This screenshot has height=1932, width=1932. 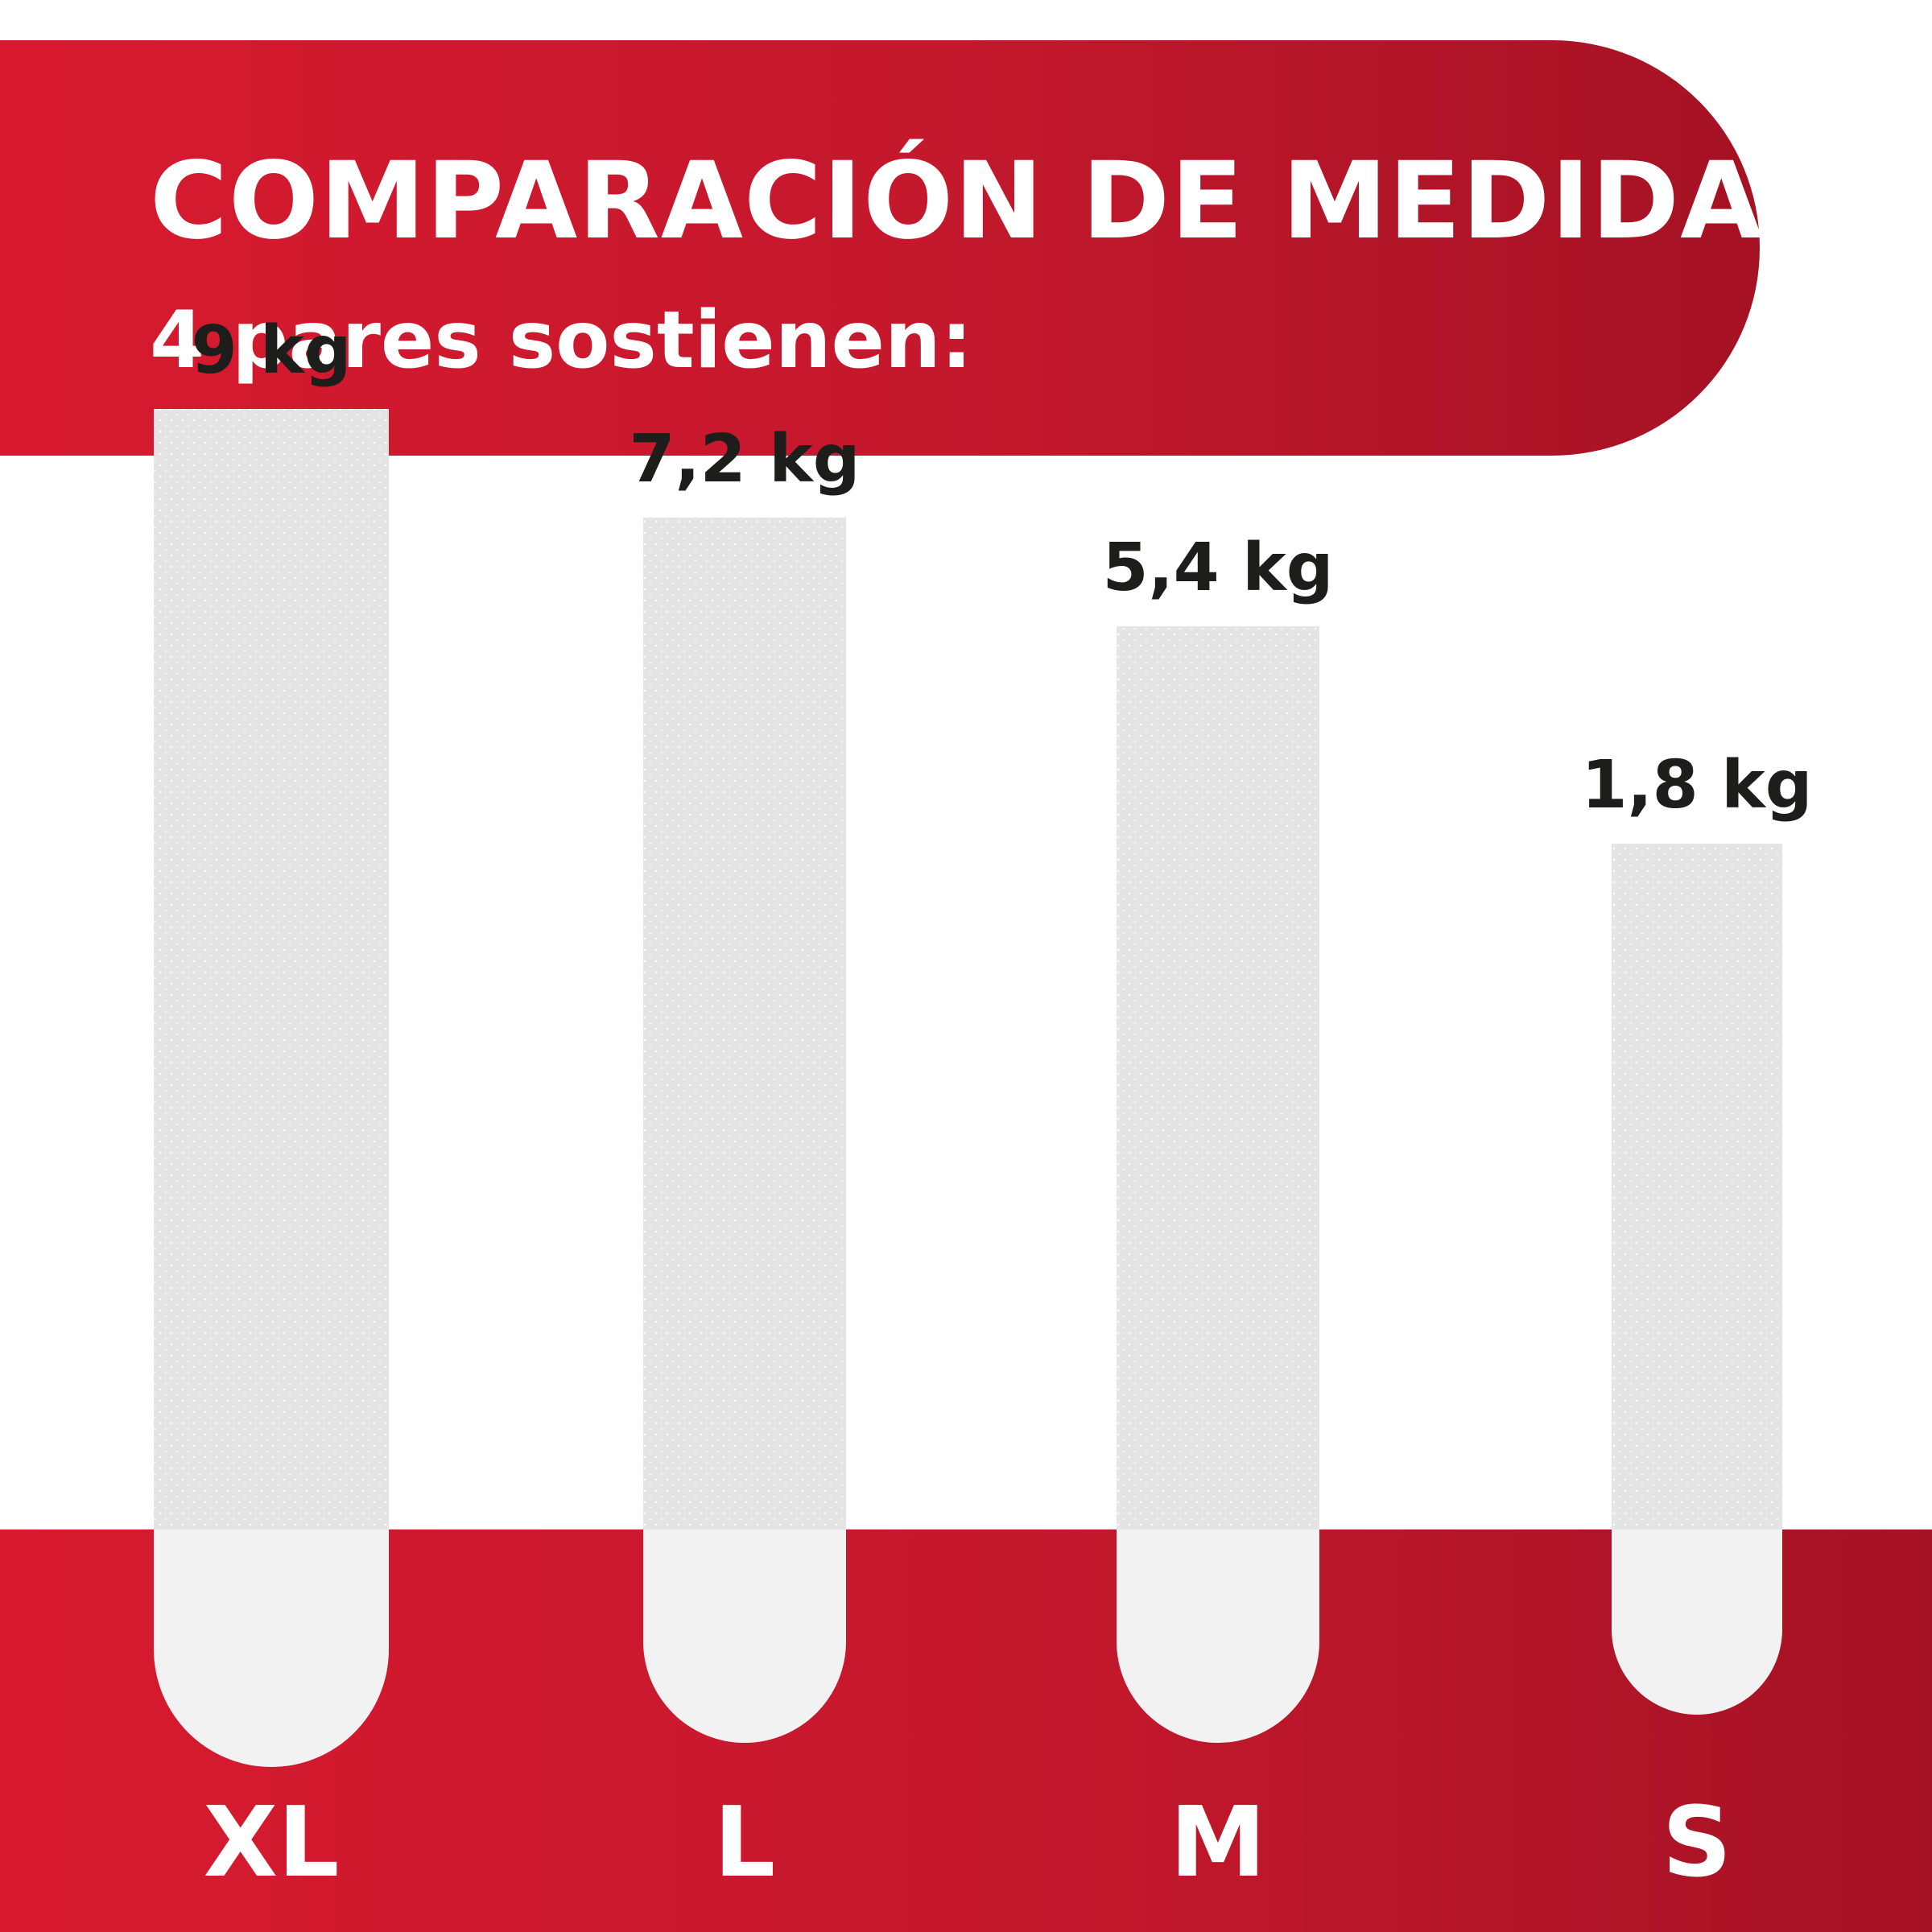 I want to click on page-subtitle: 4 pares sostienen:, so click(x=561, y=340).